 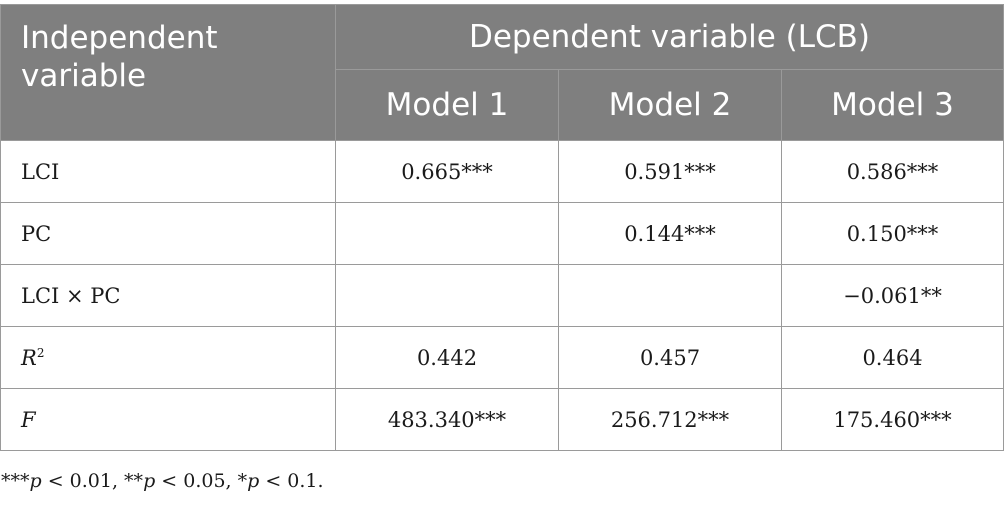 What do you see at coordinates (670, 171) in the screenshot?
I see `table-cell: 0.591***` at bounding box center [670, 171].